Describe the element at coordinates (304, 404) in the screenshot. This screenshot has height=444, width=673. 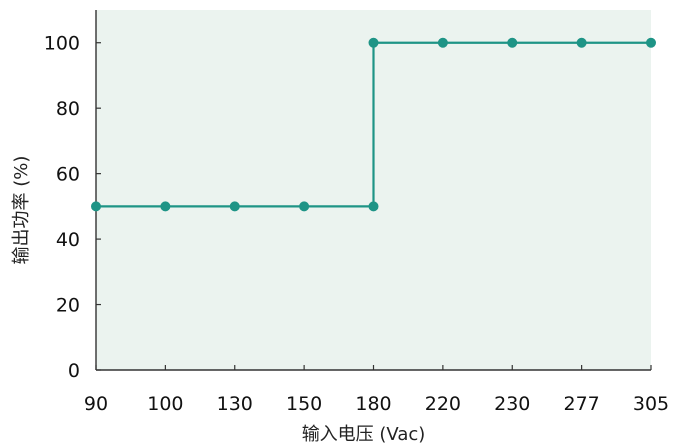
I see `x-tick-label: 150` at that location.